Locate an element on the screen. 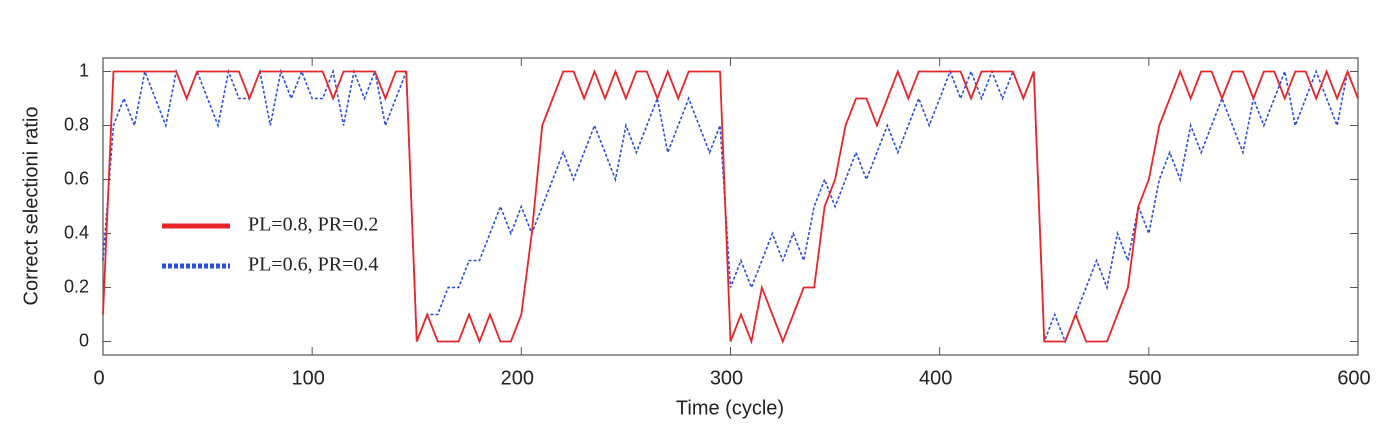  x-tick-label: 200 is located at coordinates (517, 378).